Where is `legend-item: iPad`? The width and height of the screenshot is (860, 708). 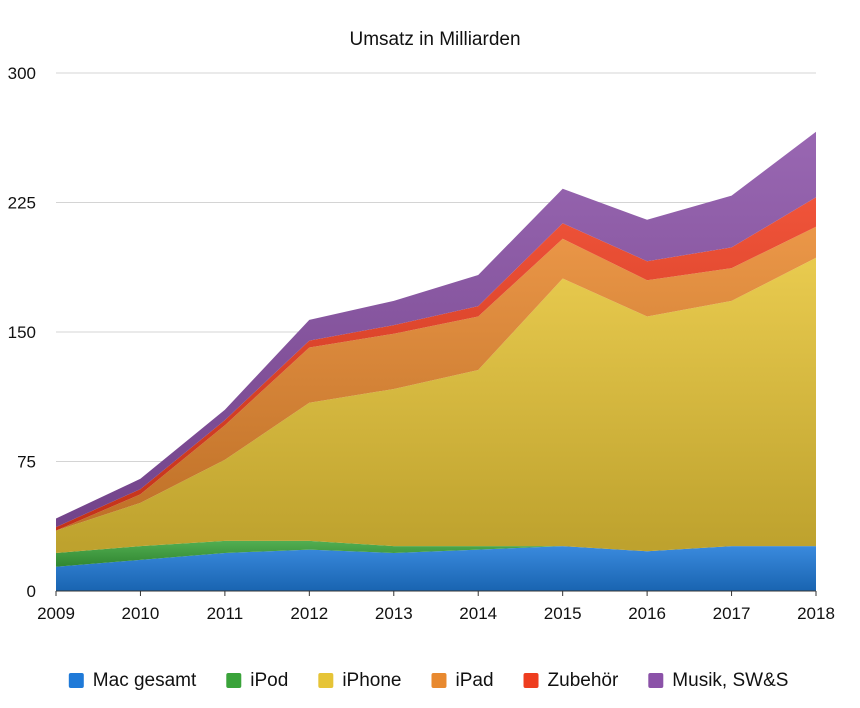 legend-item: iPad is located at coordinates (462, 680).